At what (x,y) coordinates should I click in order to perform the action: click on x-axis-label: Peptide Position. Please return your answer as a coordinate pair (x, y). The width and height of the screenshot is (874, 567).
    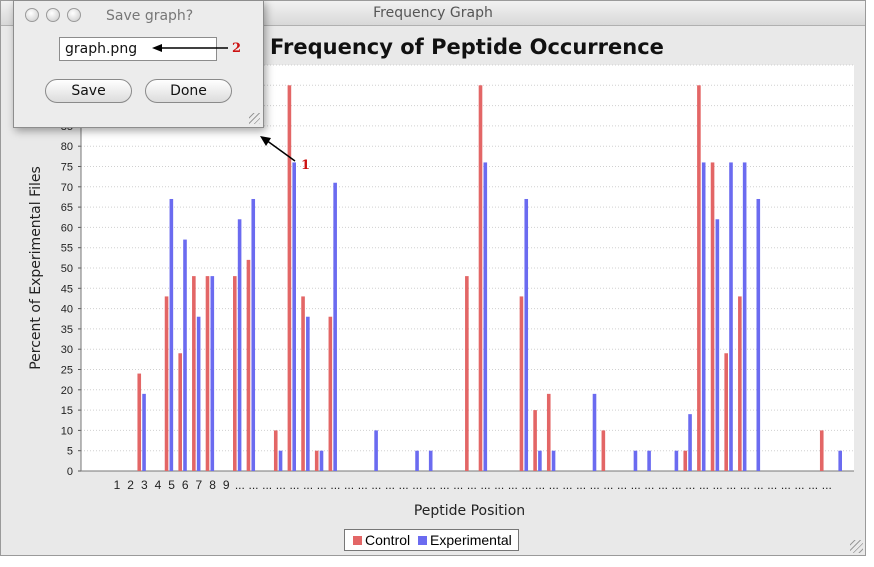
    Looking at the image, I should click on (469, 511).